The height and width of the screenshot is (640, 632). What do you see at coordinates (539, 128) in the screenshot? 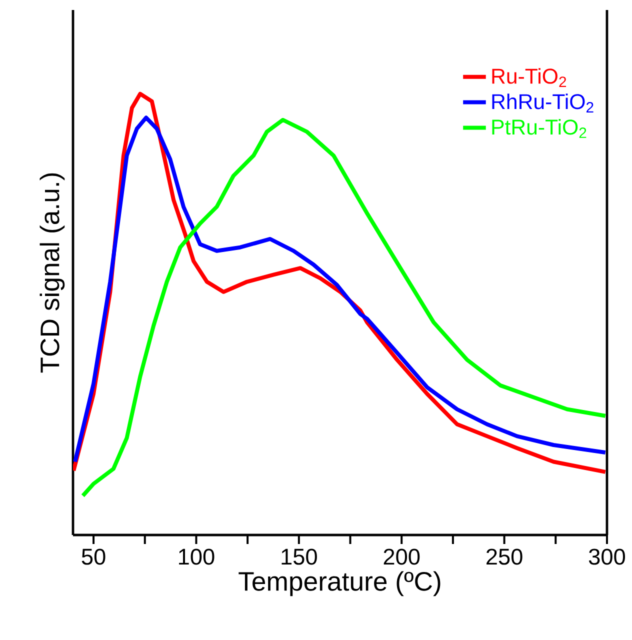
I see `legend-label: PtRu-TiO$_{2}$` at bounding box center [539, 128].